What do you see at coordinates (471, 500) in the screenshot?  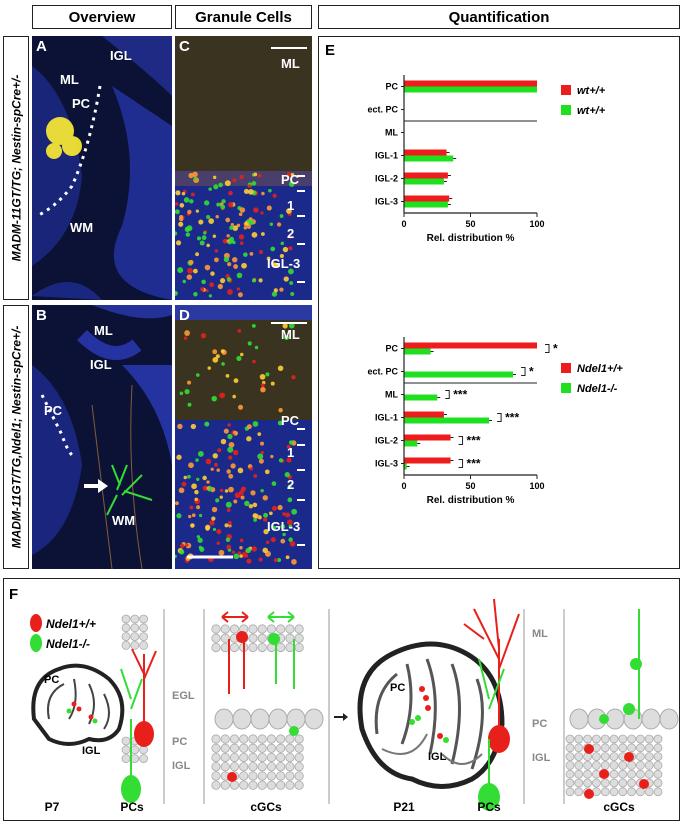 I see `x-axis-label: Rel. distribution %` at bounding box center [471, 500].